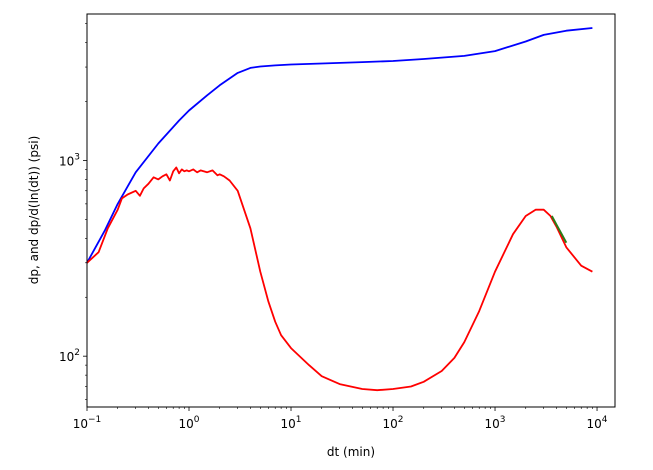 This screenshot has height=470, width=653. What do you see at coordinates (597, 423) in the screenshot?
I see `x-tick-label: 10⁴` at bounding box center [597, 423].